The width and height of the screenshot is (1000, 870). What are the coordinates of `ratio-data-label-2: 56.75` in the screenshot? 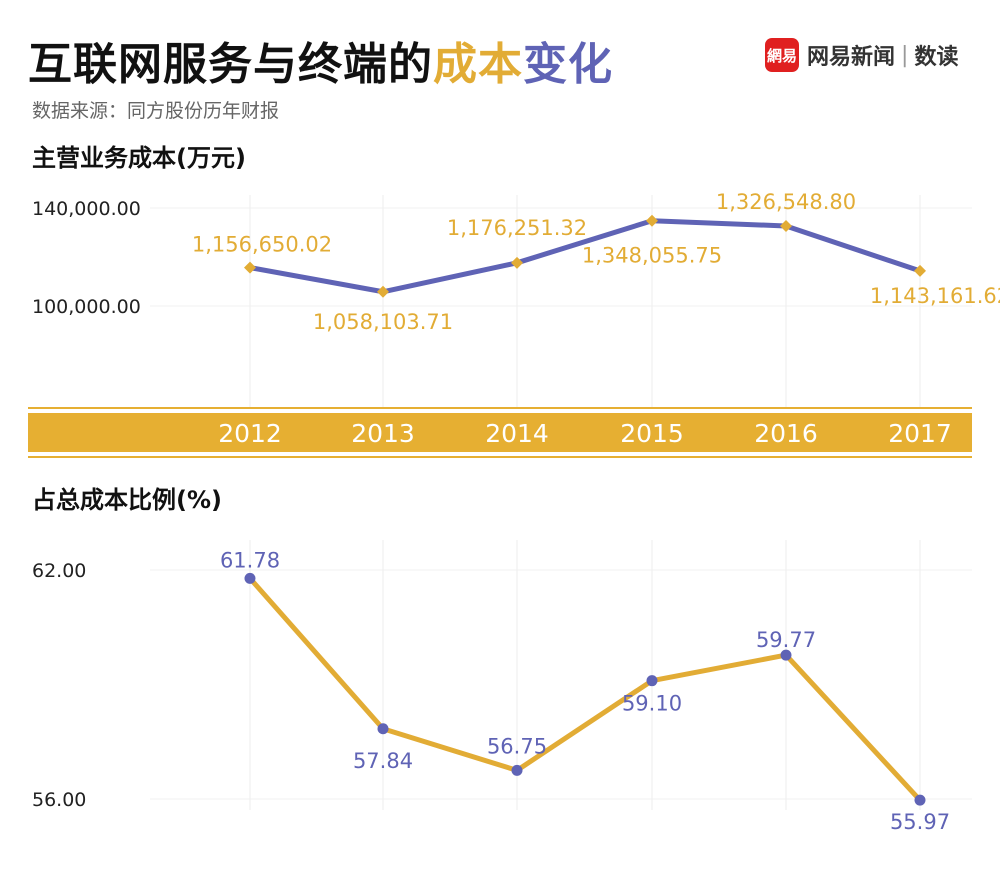 It's located at (517, 746).